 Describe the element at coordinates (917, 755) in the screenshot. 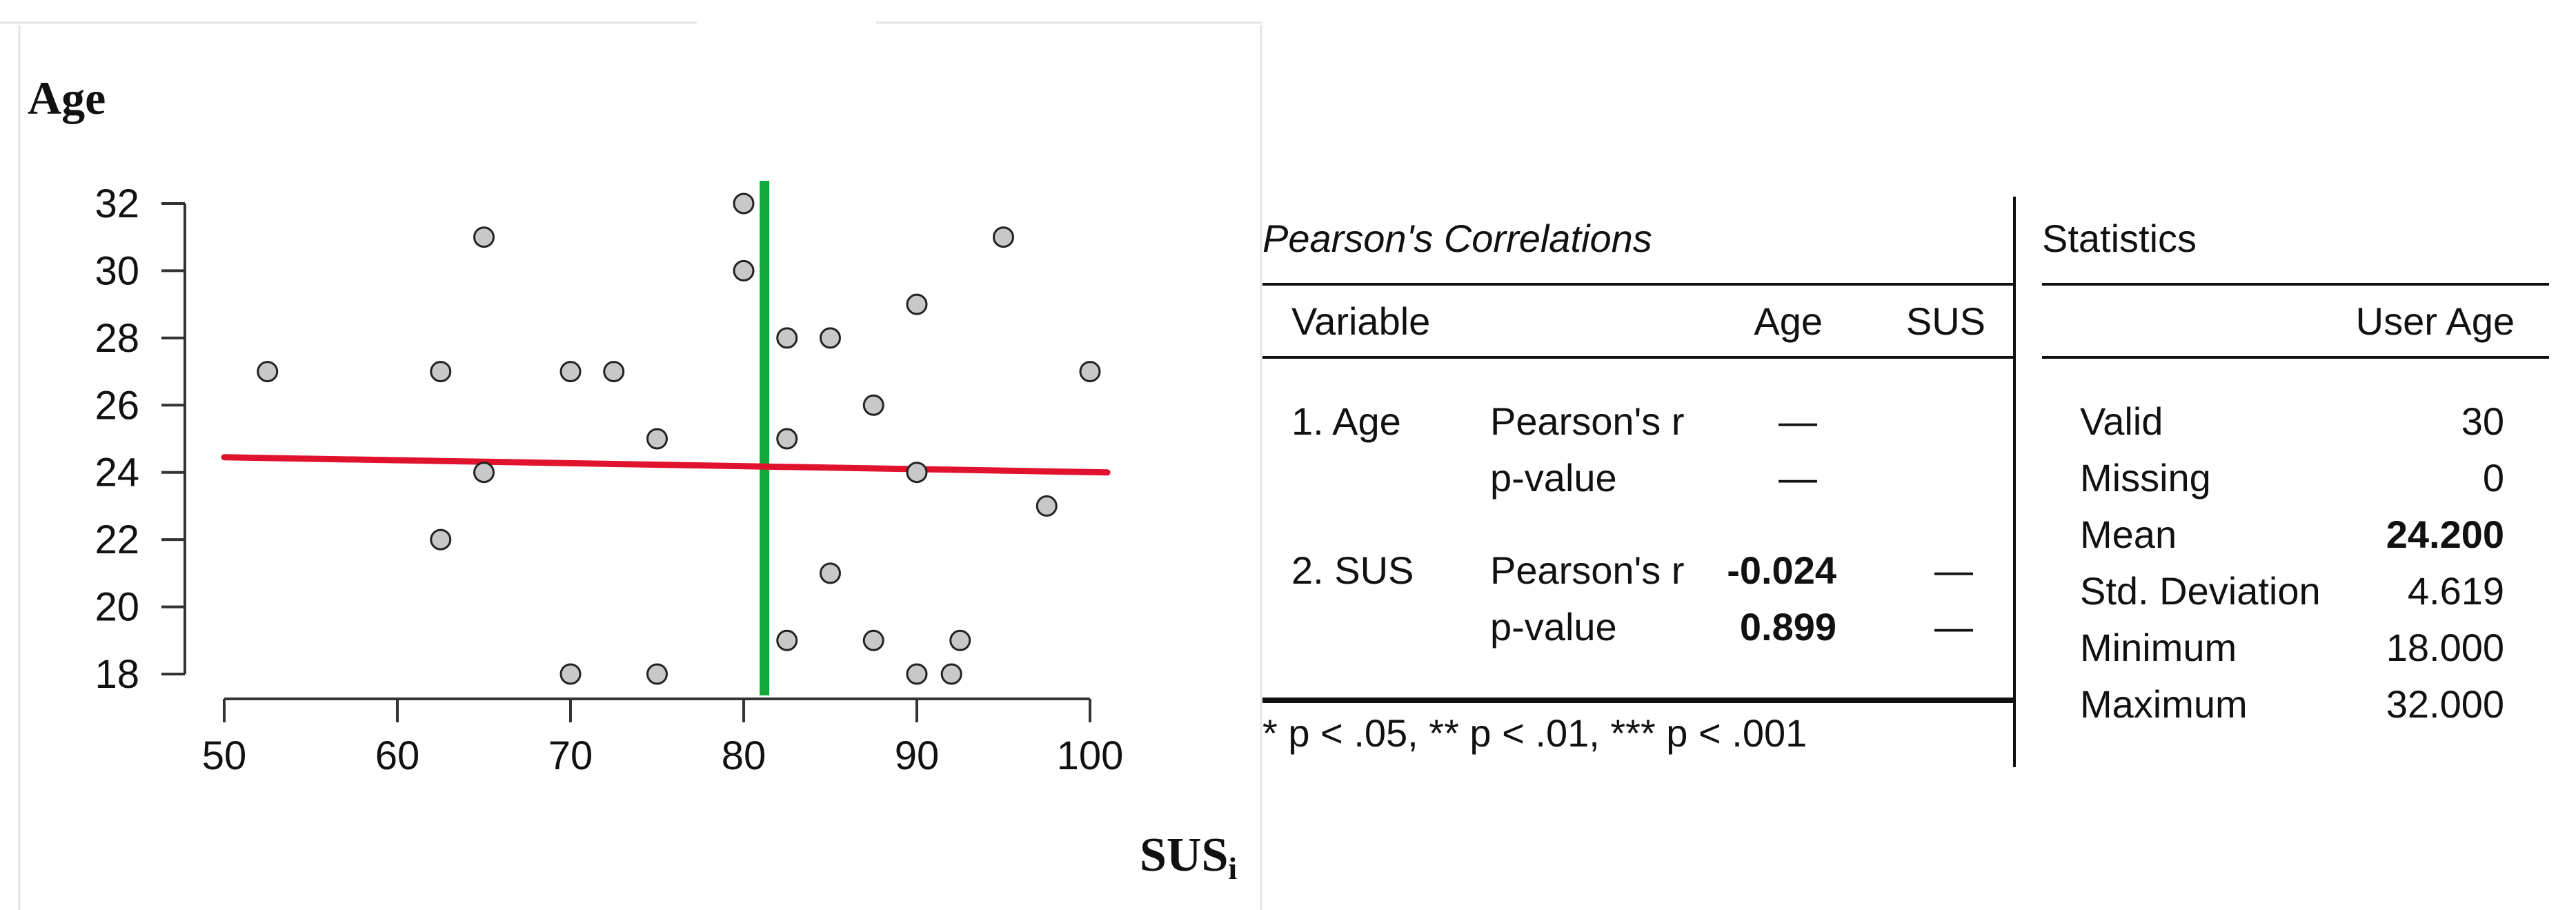

I see `x-tick-label: 90` at that location.